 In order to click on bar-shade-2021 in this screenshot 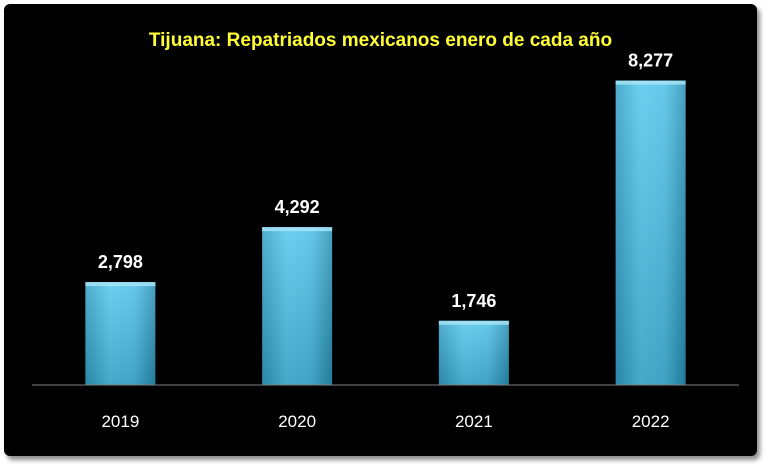, I will do `click(473, 352)`.